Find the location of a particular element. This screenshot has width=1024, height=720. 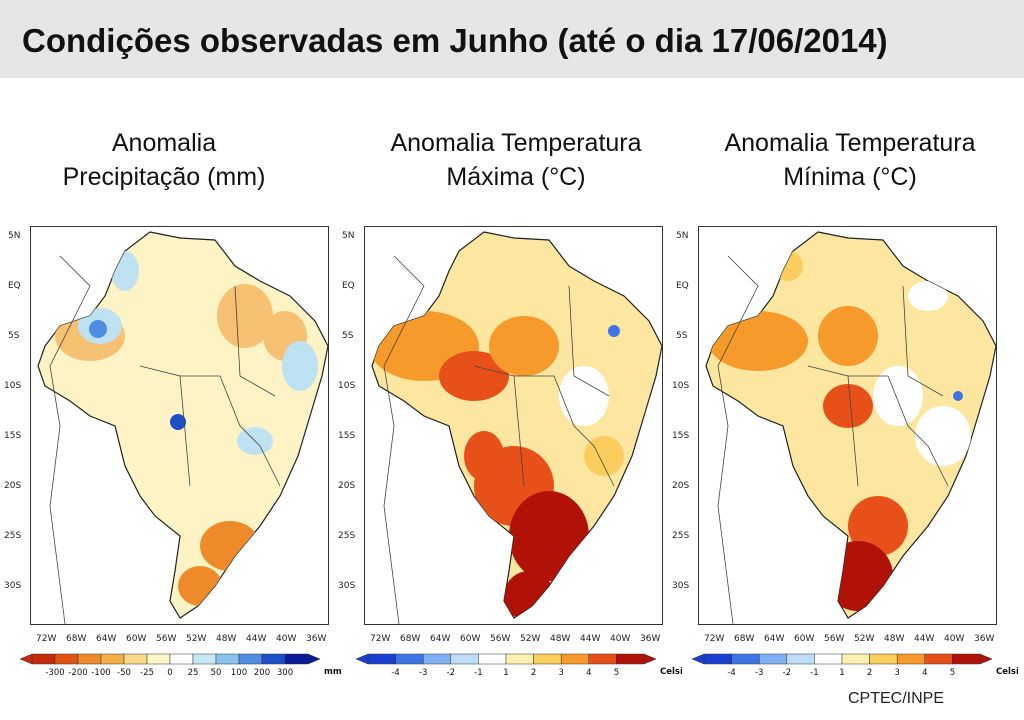

colorbar-precipitation: -300 -200 -100 -50 -25 0 25 50 100 200 300 mm is located at coordinates (180, 665).